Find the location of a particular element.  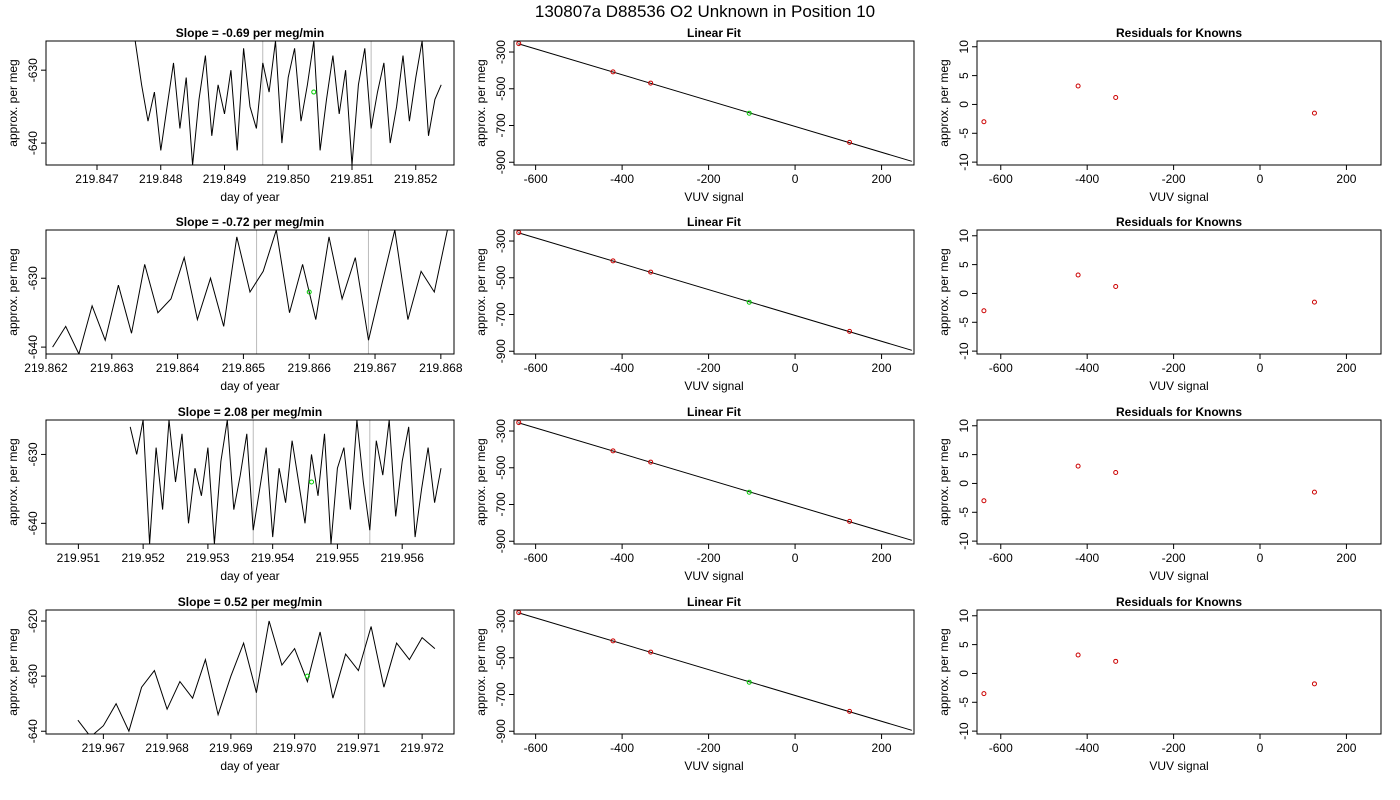

x-tick-label: 219.863 is located at coordinates (112, 368).